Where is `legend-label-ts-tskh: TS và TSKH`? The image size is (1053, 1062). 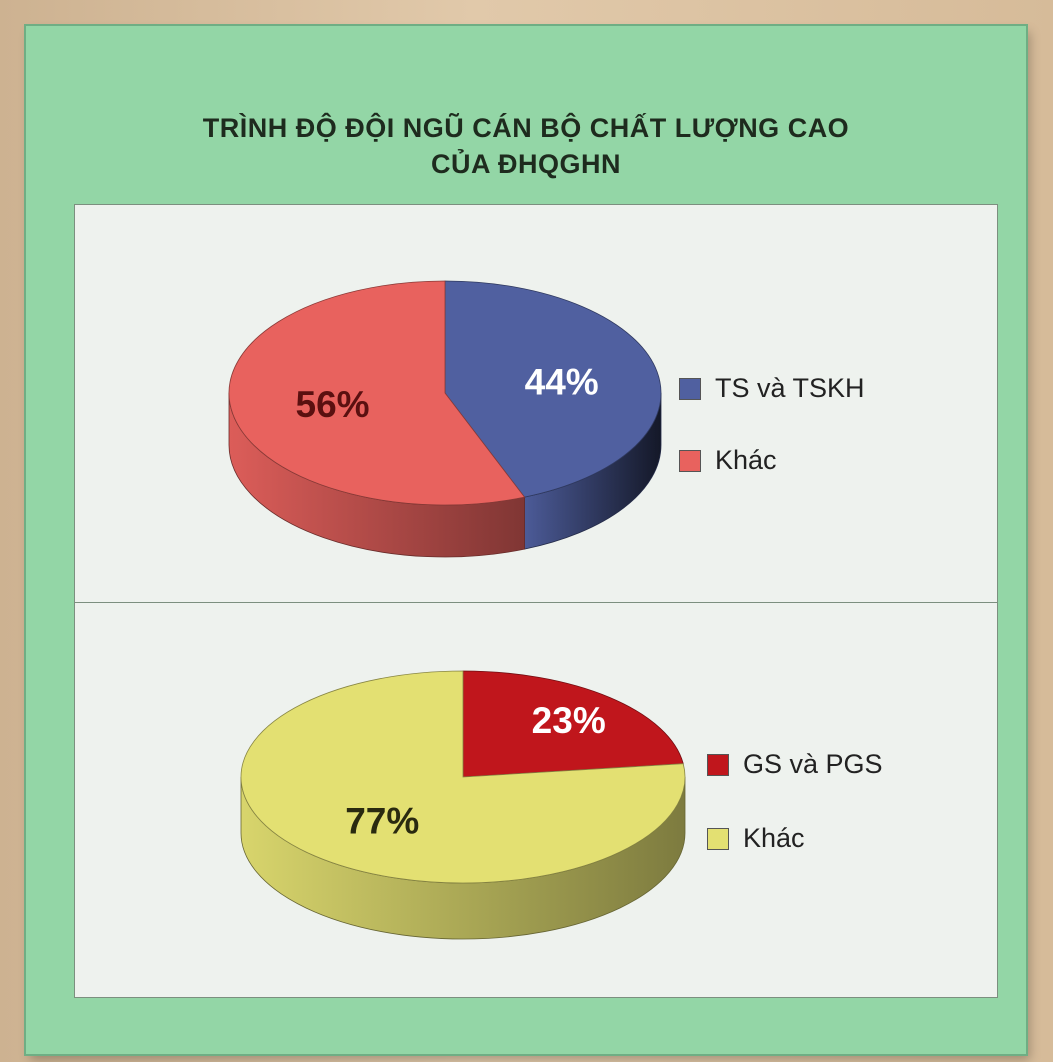 legend-label-ts-tskh: TS và TSKH is located at coordinates (790, 388).